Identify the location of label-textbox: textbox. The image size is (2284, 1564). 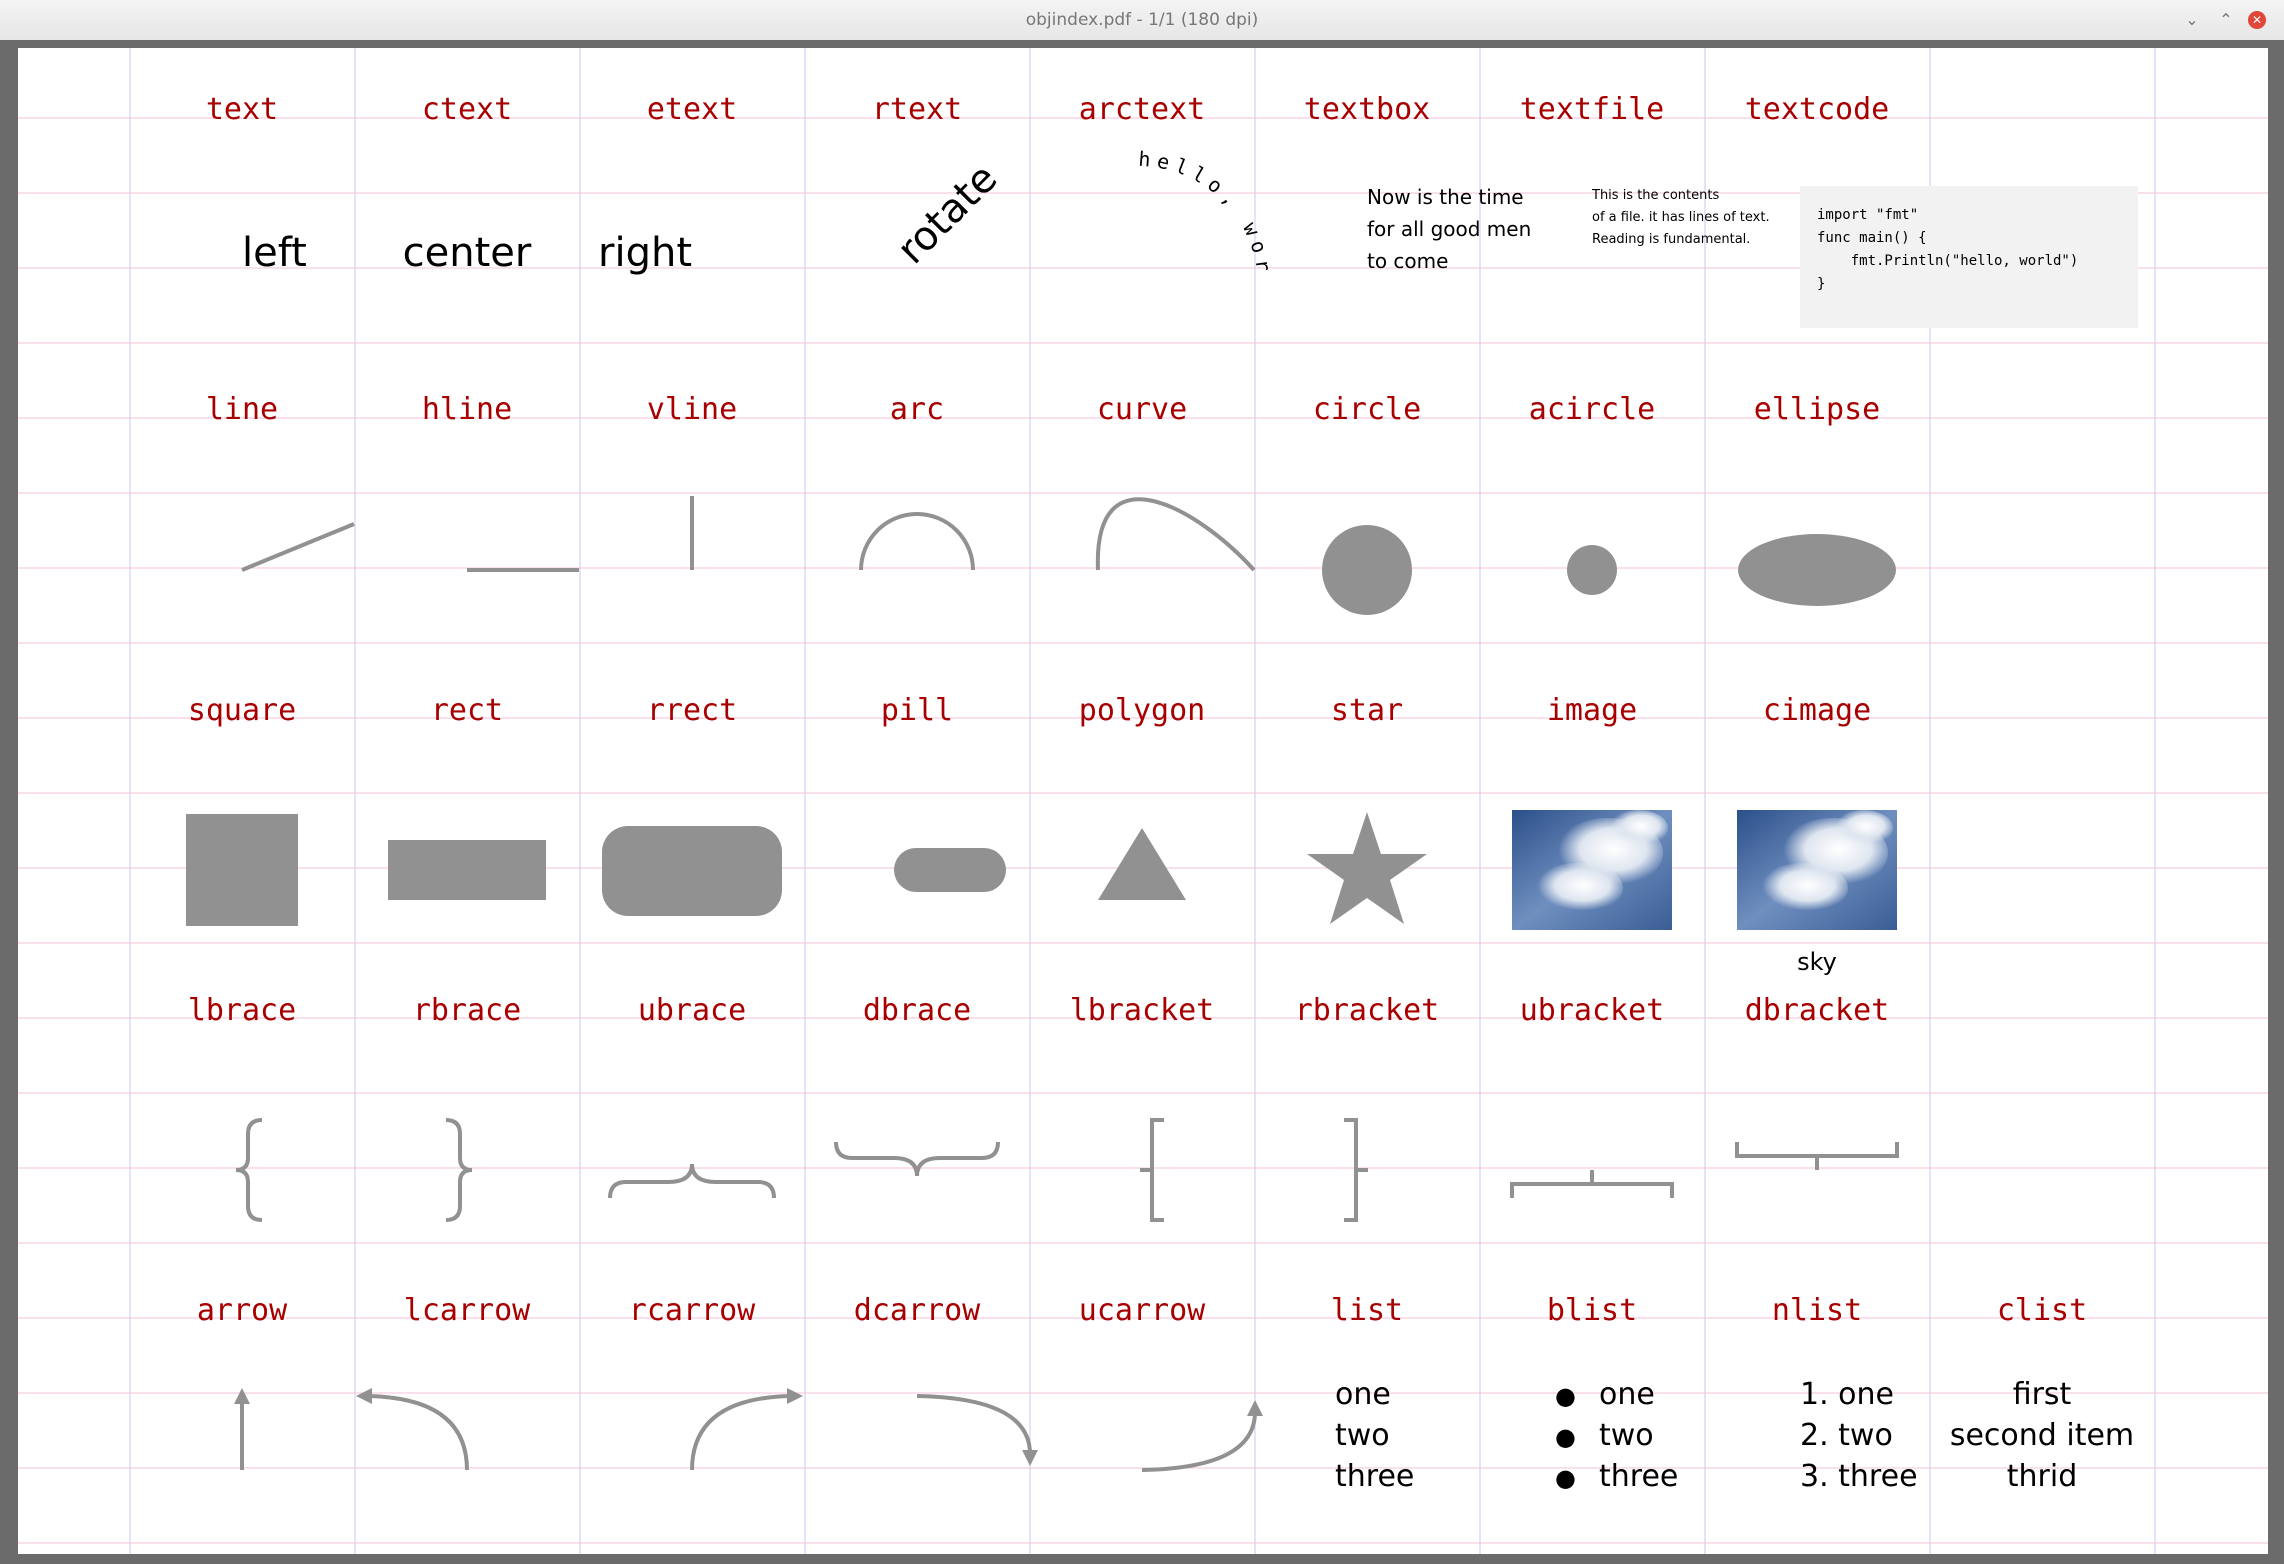
(1367, 109).